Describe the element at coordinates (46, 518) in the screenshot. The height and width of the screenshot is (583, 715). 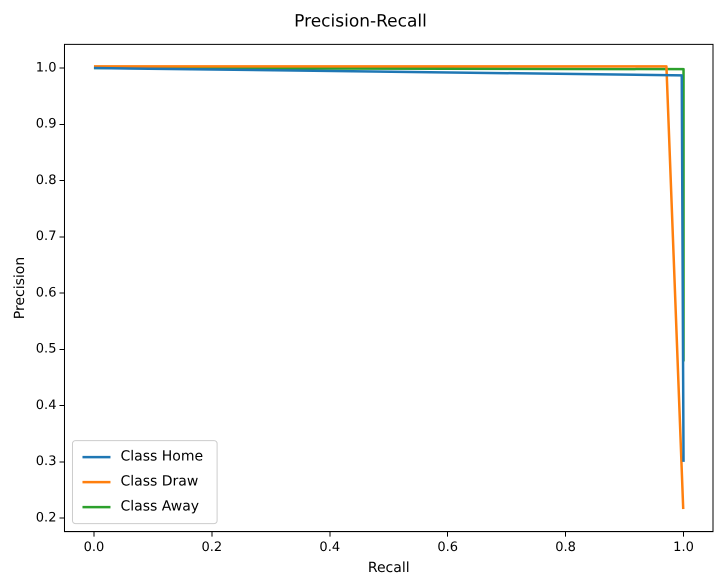
I see `y-tick-label: 0.2` at that location.